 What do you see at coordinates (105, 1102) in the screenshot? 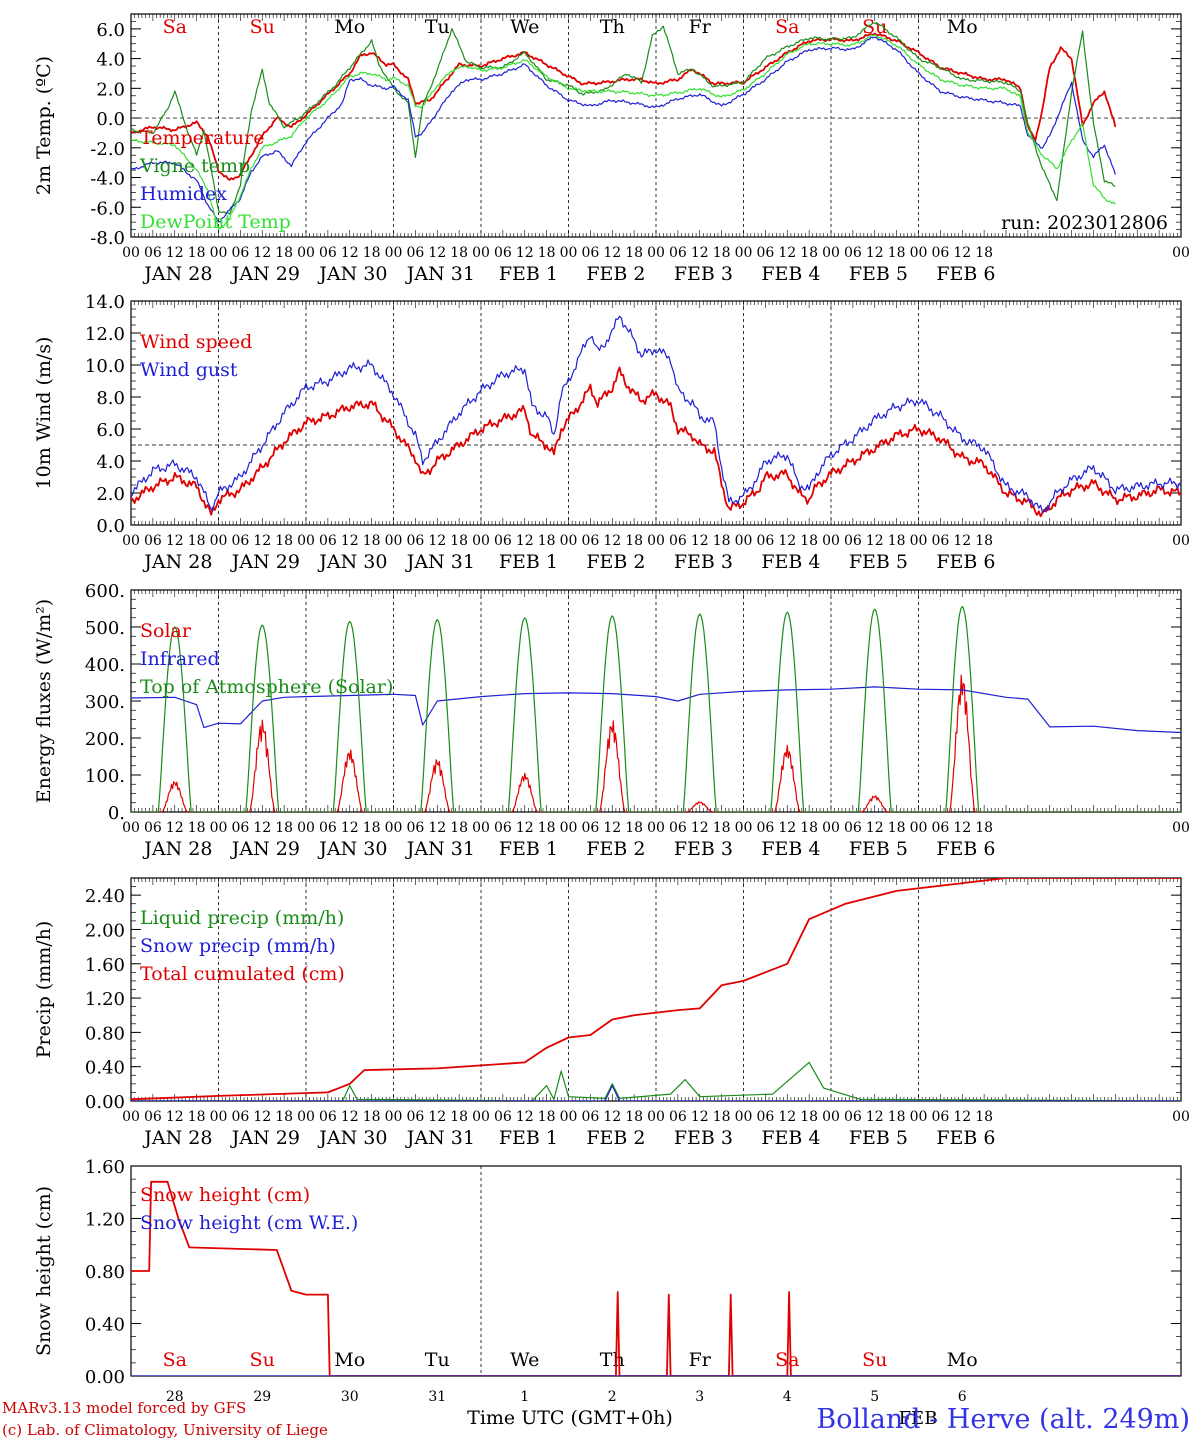
I see `y-tick-label: 0.00` at bounding box center [105, 1102].